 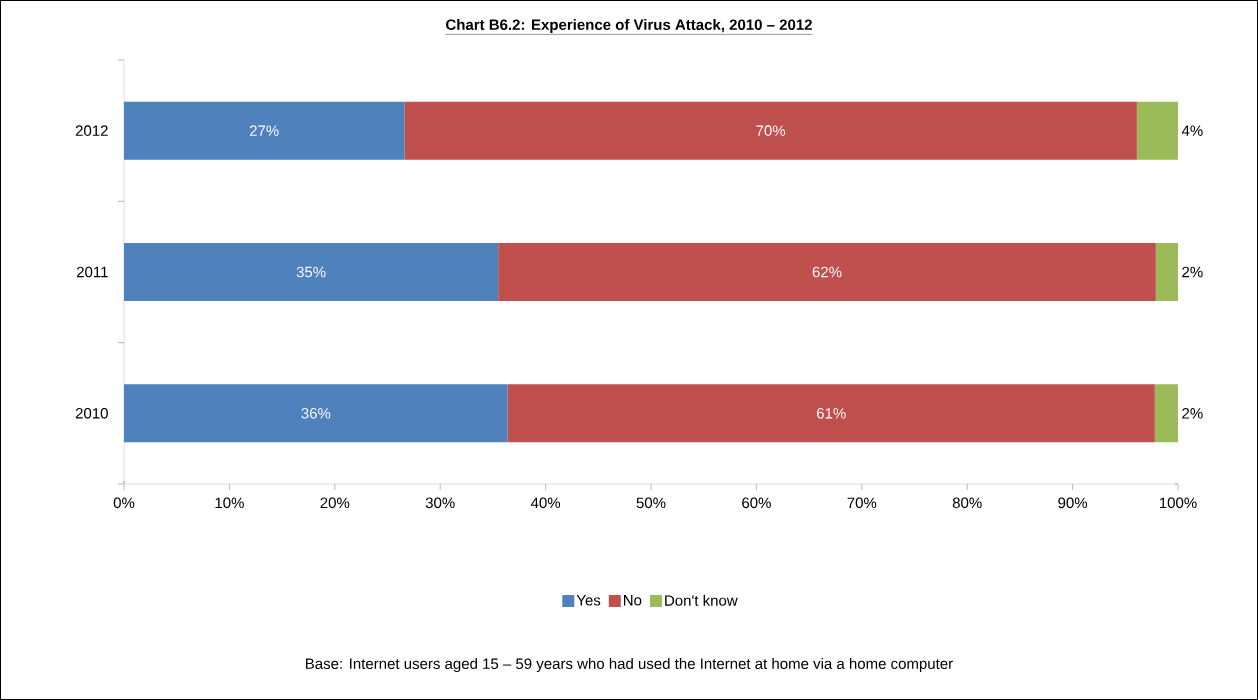 I want to click on data-label: 27%, so click(x=264, y=130).